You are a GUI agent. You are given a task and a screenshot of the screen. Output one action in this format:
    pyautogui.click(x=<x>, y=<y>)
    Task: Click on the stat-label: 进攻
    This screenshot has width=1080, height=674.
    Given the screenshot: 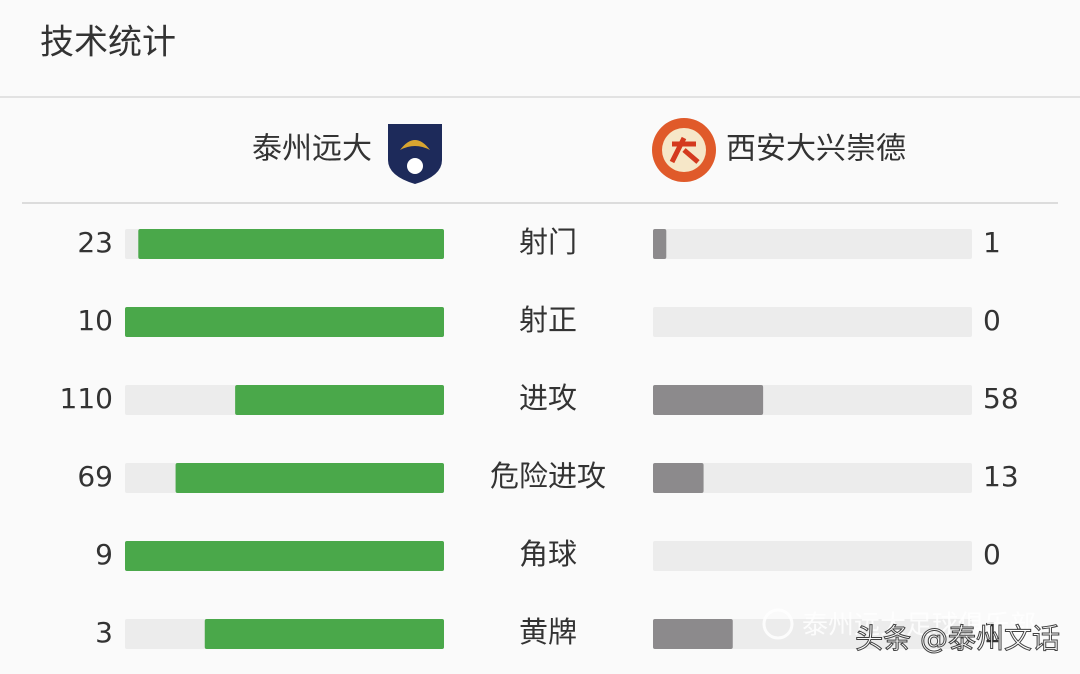 What is the action you would take?
    pyautogui.click(x=548, y=398)
    